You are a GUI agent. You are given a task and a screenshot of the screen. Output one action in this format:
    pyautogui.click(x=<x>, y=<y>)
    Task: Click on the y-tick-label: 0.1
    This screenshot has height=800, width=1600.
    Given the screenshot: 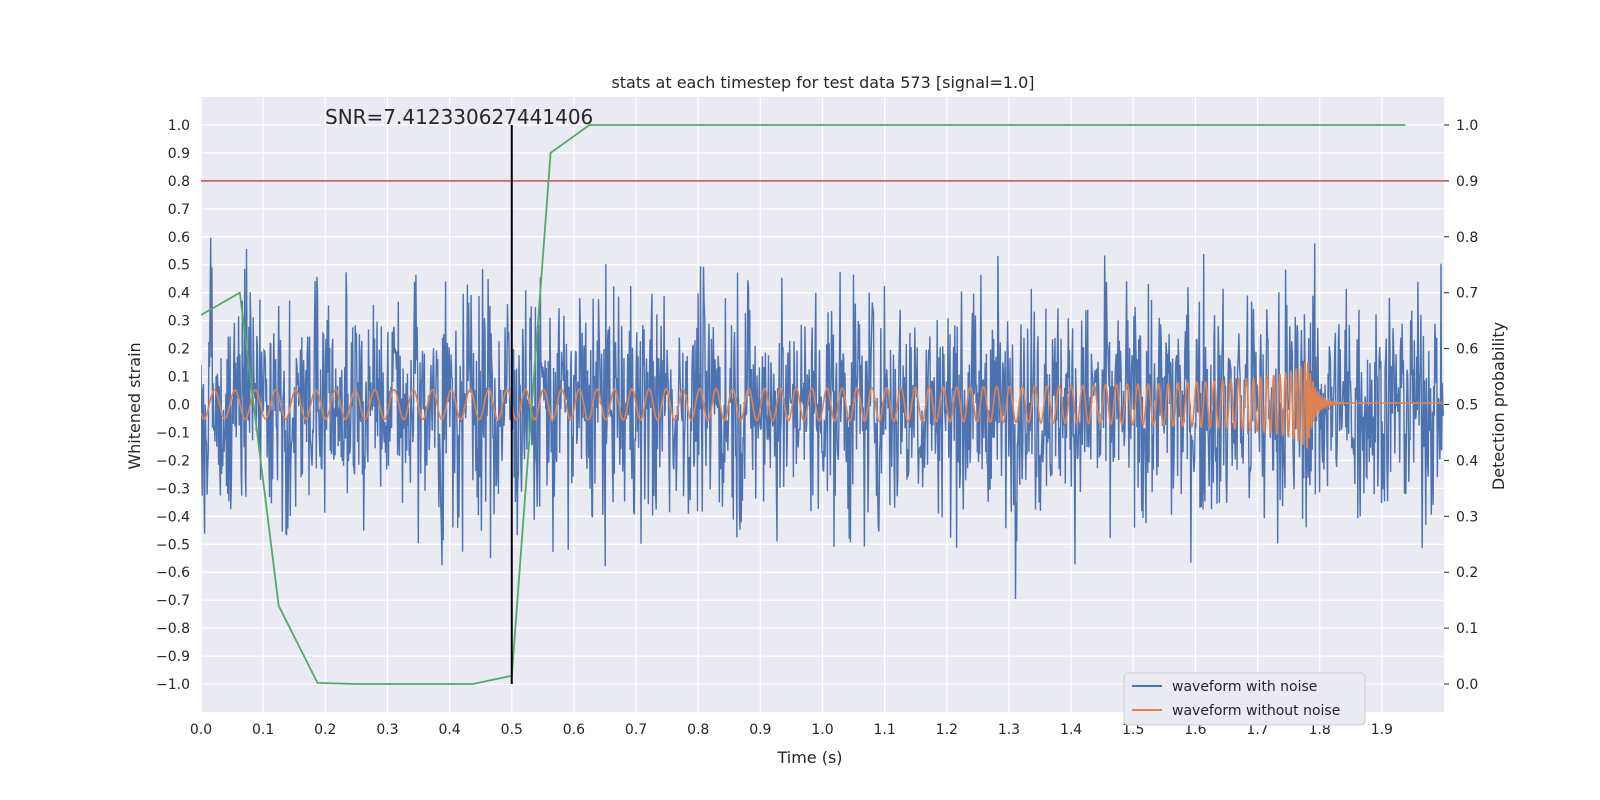 What is the action you would take?
    pyautogui.click(x=179, y=378)
    